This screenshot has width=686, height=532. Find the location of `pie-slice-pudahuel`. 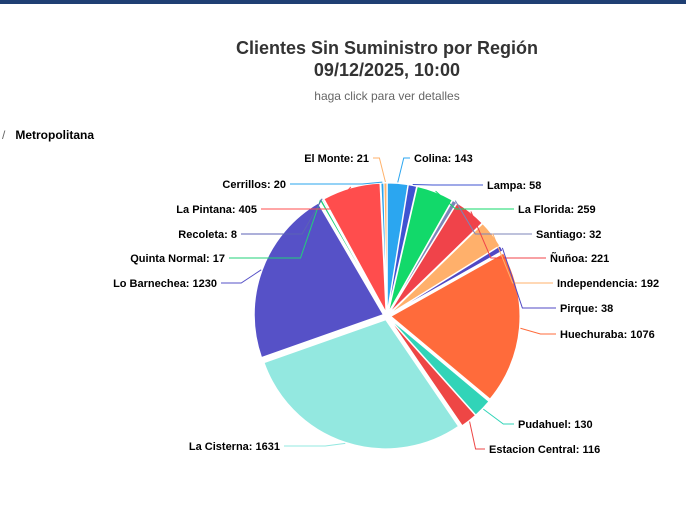

pie-slice-pudahuel is located at coordinates (439, 367).